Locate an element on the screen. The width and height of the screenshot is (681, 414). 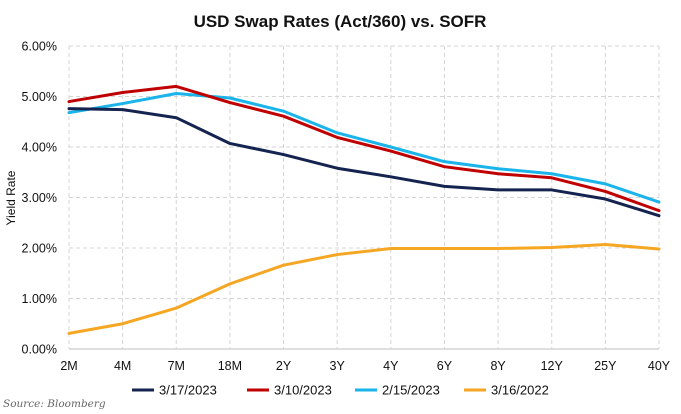
legend-item: 3/17/2023 is located at coordinates (174, 390).